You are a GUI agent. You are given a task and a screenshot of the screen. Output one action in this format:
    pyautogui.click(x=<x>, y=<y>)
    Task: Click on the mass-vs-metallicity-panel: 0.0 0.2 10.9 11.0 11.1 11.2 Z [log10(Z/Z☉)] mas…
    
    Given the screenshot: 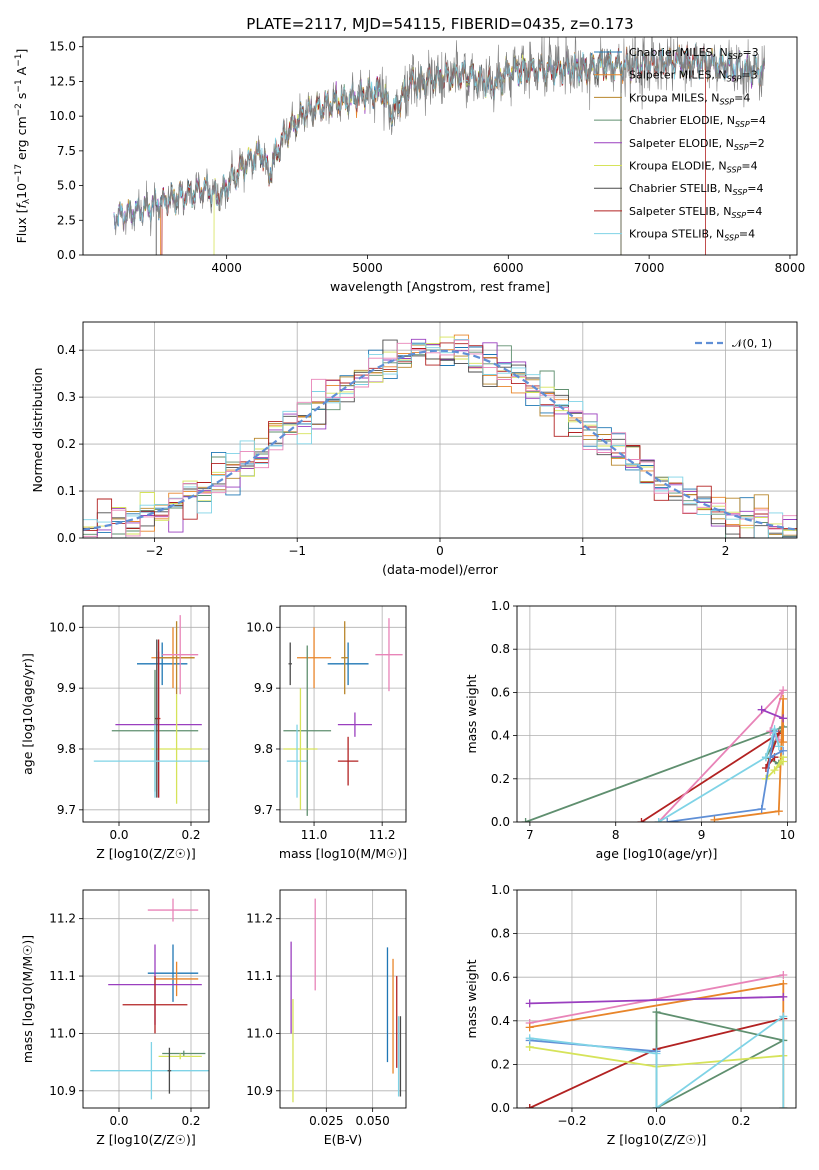 What is the action you would take?
    pyautogui.click(x=115, y=1018)
    